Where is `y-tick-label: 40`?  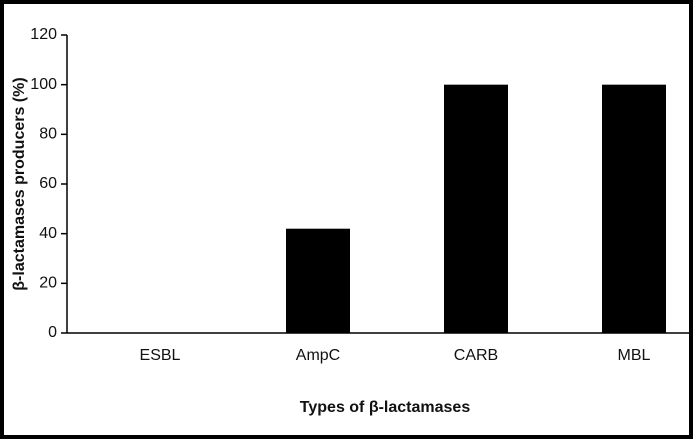
y-tick-label: 40 is located at coordinates (48, 233).